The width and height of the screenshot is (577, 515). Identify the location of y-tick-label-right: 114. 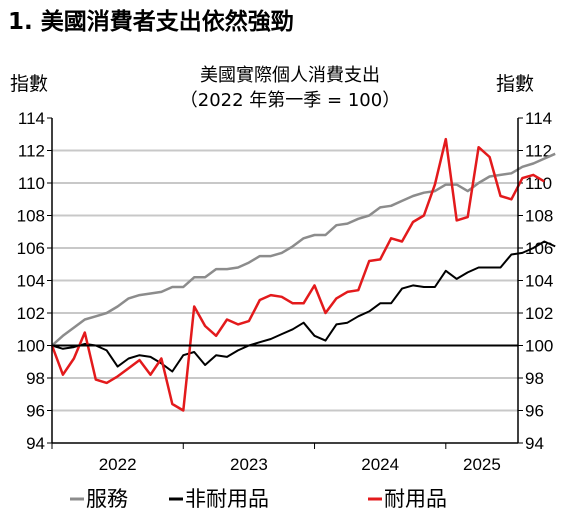
(538, 118).